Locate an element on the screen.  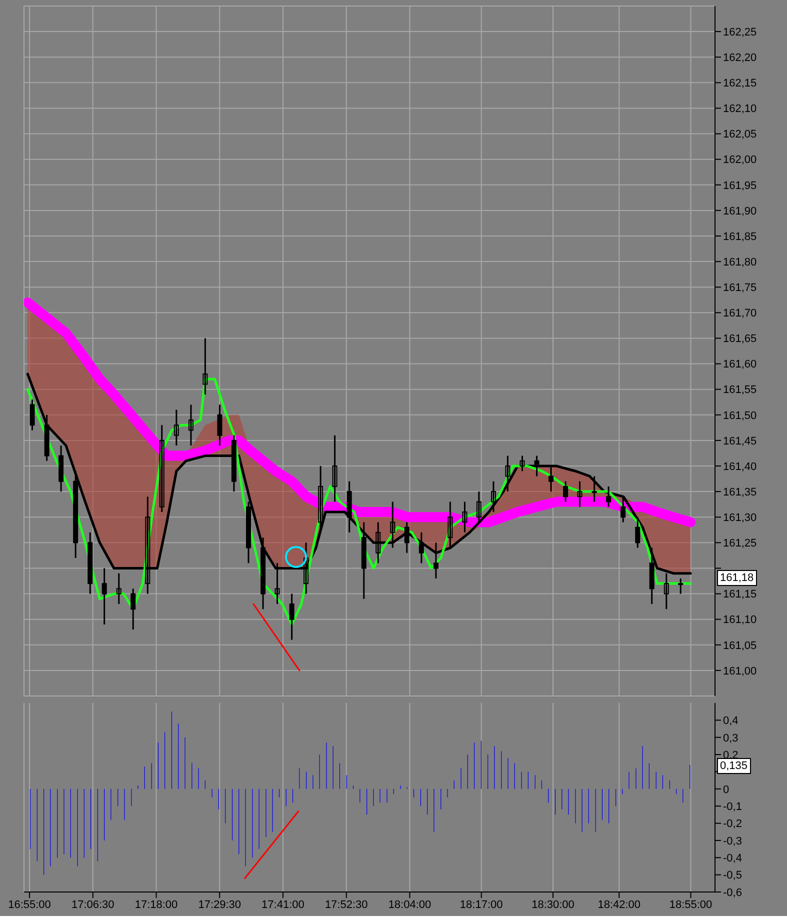
x-tick-label: 17:52:30 is located at coordinates (346, 904).